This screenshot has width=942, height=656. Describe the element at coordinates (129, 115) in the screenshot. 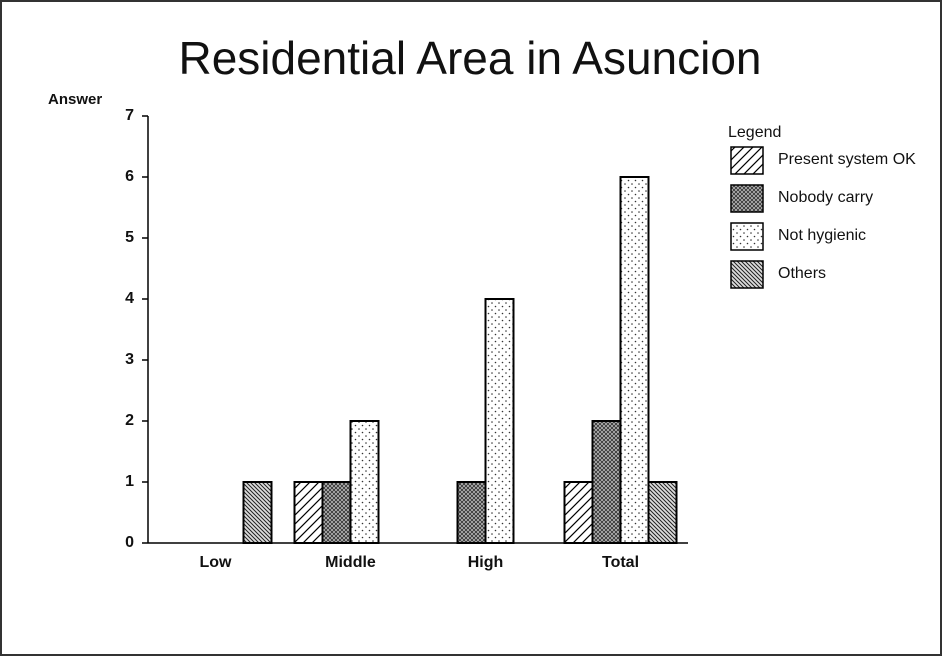

I see `y-tick-label: 7` at that location.